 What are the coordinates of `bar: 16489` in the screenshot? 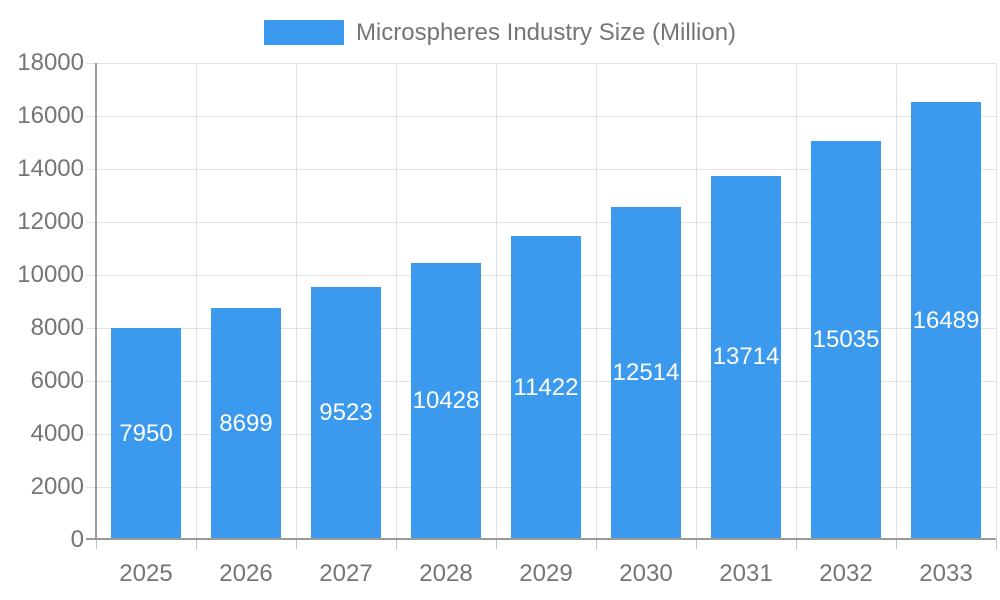 It's located at (946, 320).